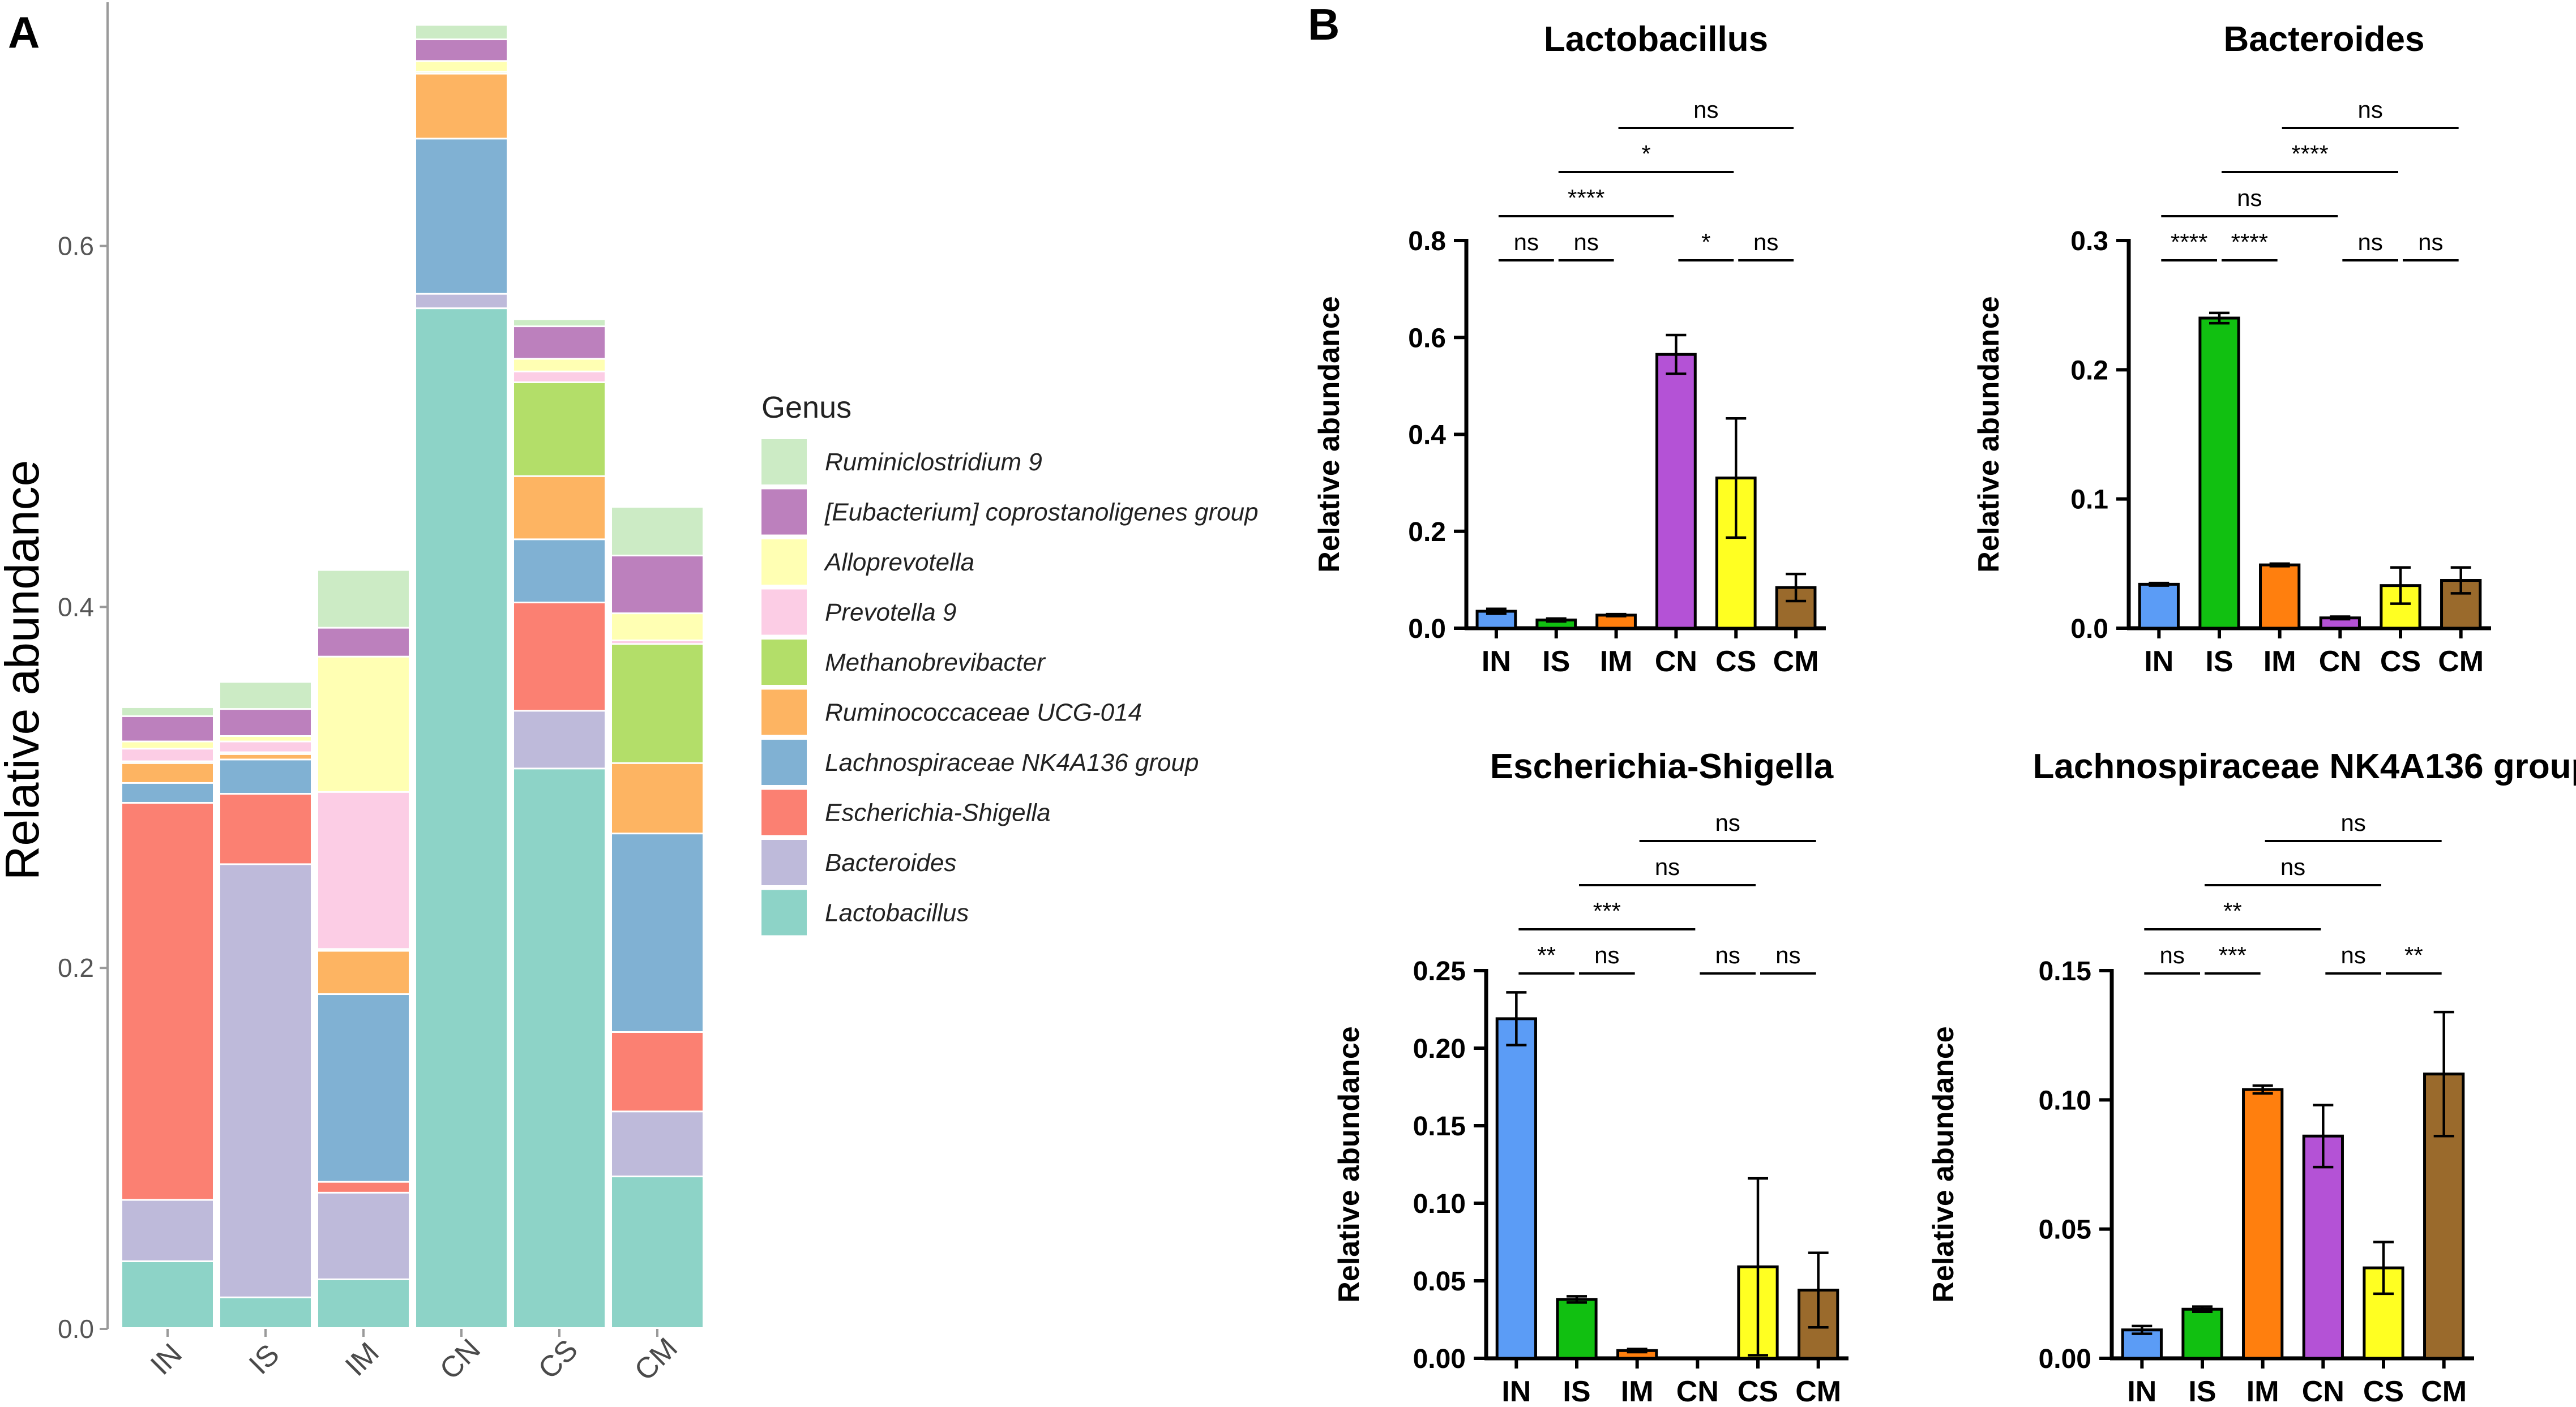  What do you see at coordinates (2065, 971) in the screenshot?
I see `y-tick-label: 0.15` at bounding box center [2065, 971].